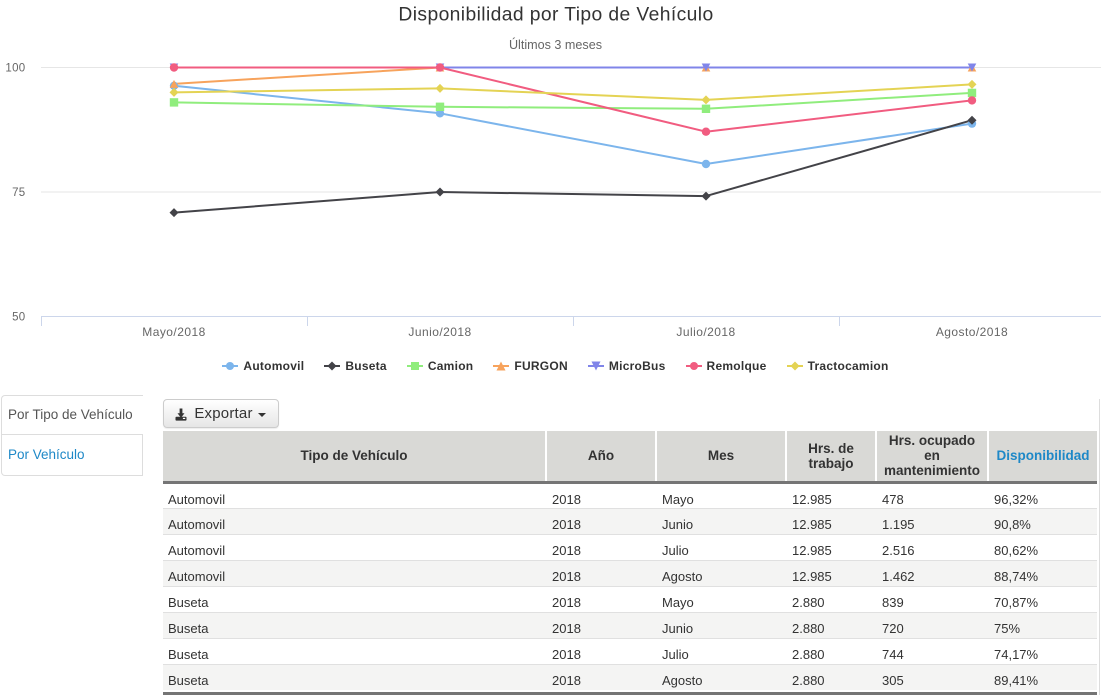 The width and height of the screenshot is (1101, 695). I want to click on svg-text: Julio/2018, so click(705, 332).